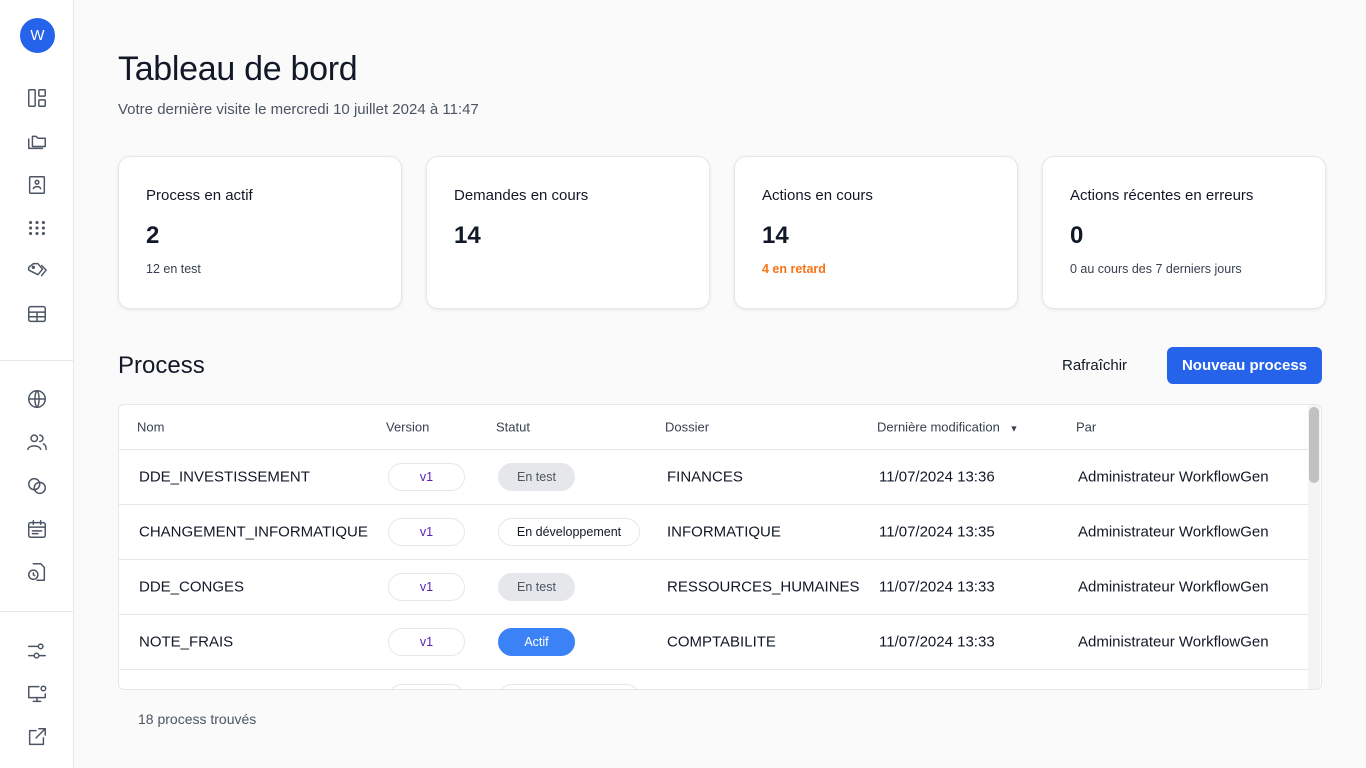 This screenshot has width=1366, height=768. I want to click on column-header-nom: Nom, so click(151, 427).